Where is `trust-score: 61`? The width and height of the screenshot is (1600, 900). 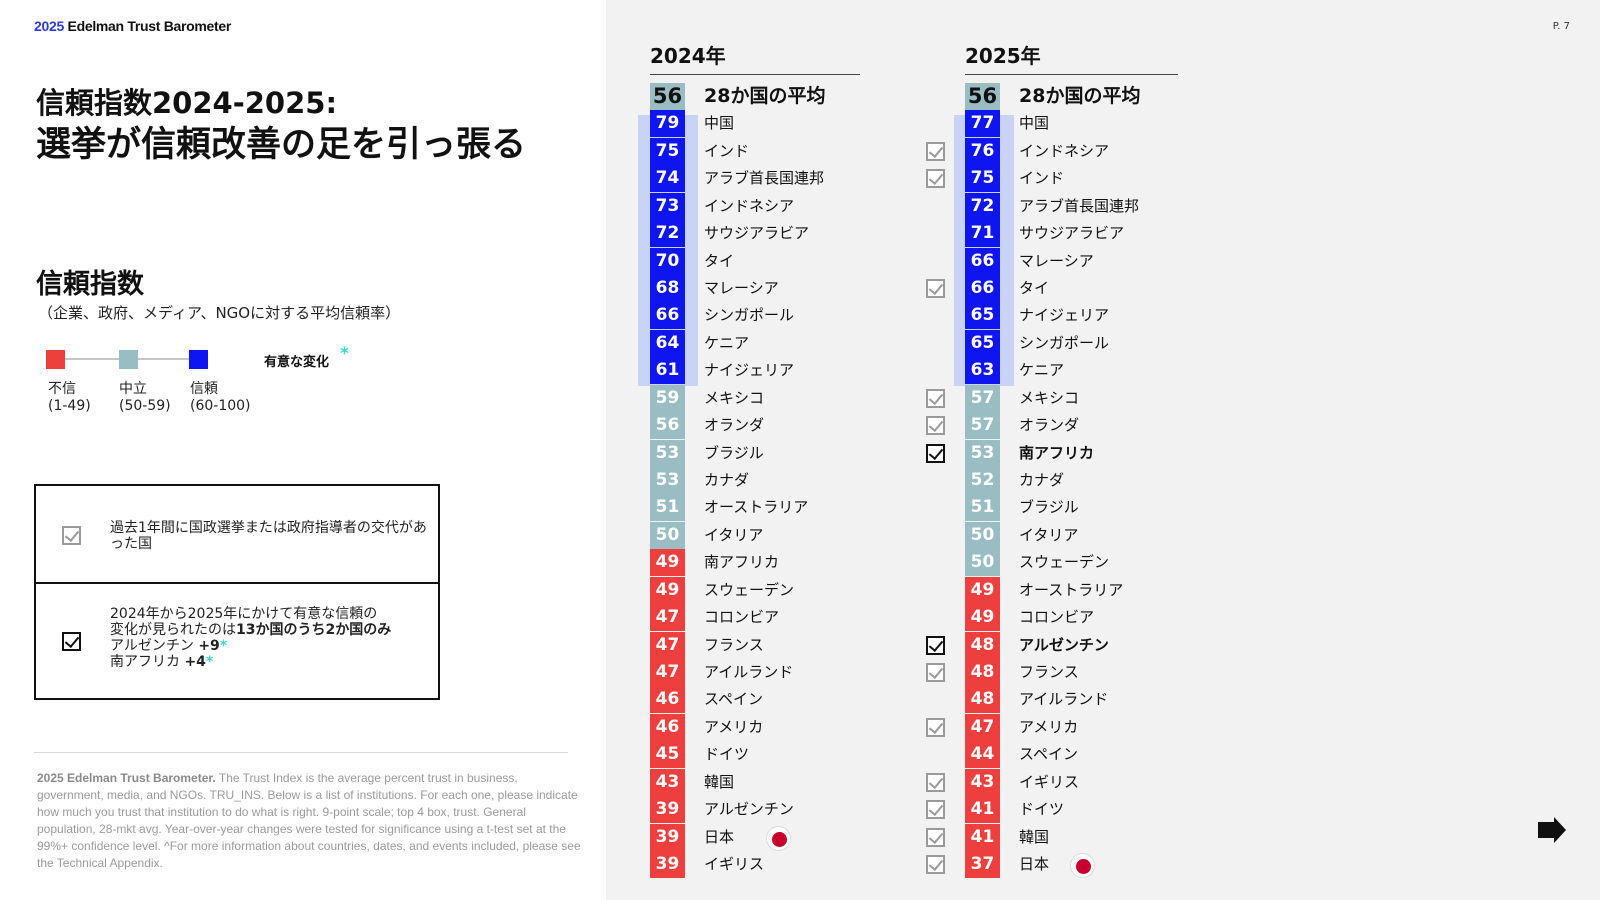 trust-score: 61 is located at coordinates (667, 371).